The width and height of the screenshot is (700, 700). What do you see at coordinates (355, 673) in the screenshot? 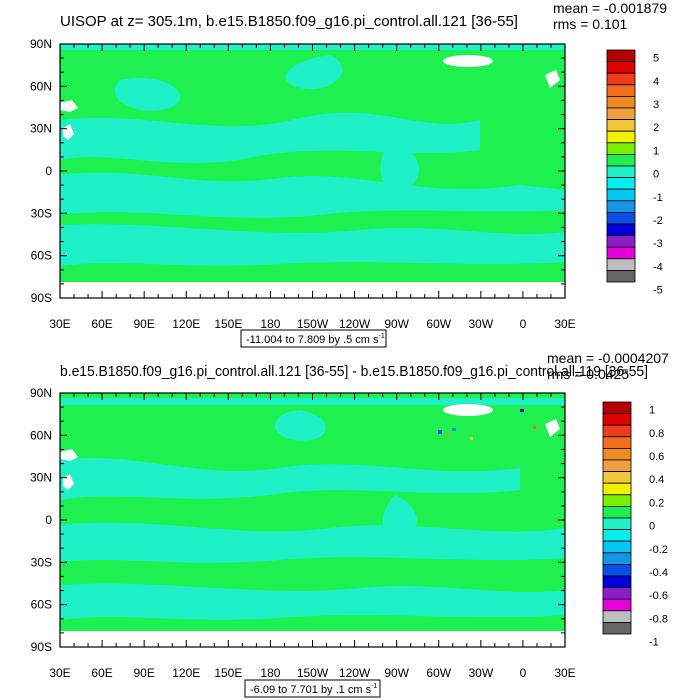
I see `x-tick-label: 120W` at bounding box center [355, 673].